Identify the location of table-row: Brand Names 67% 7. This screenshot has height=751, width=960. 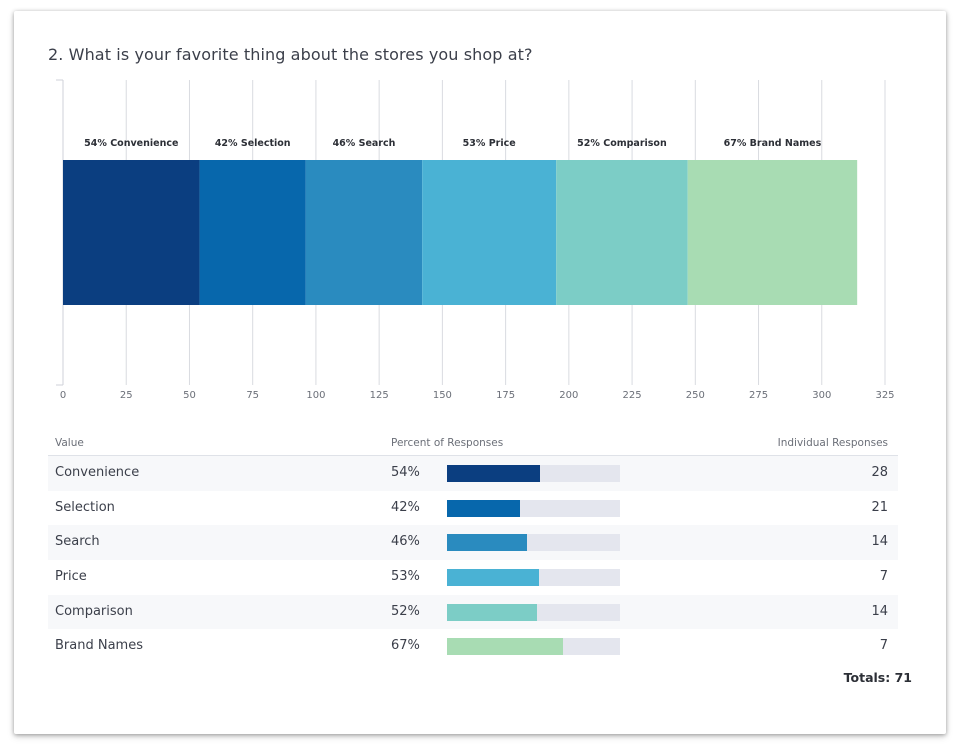
(473, 646).